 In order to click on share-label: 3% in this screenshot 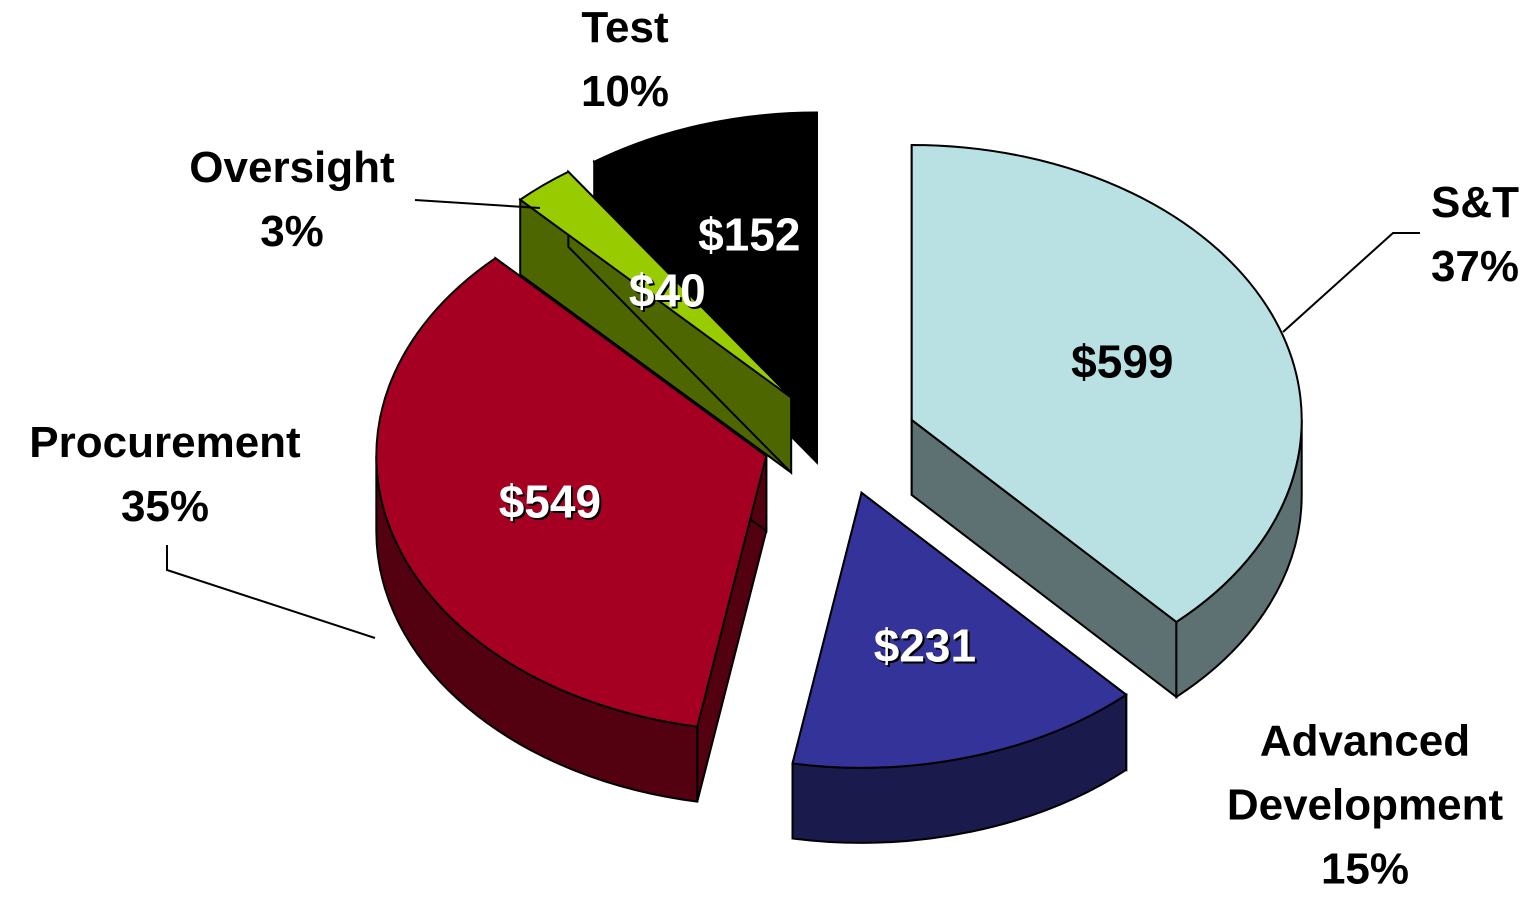, I will do `click(292, 231)`.